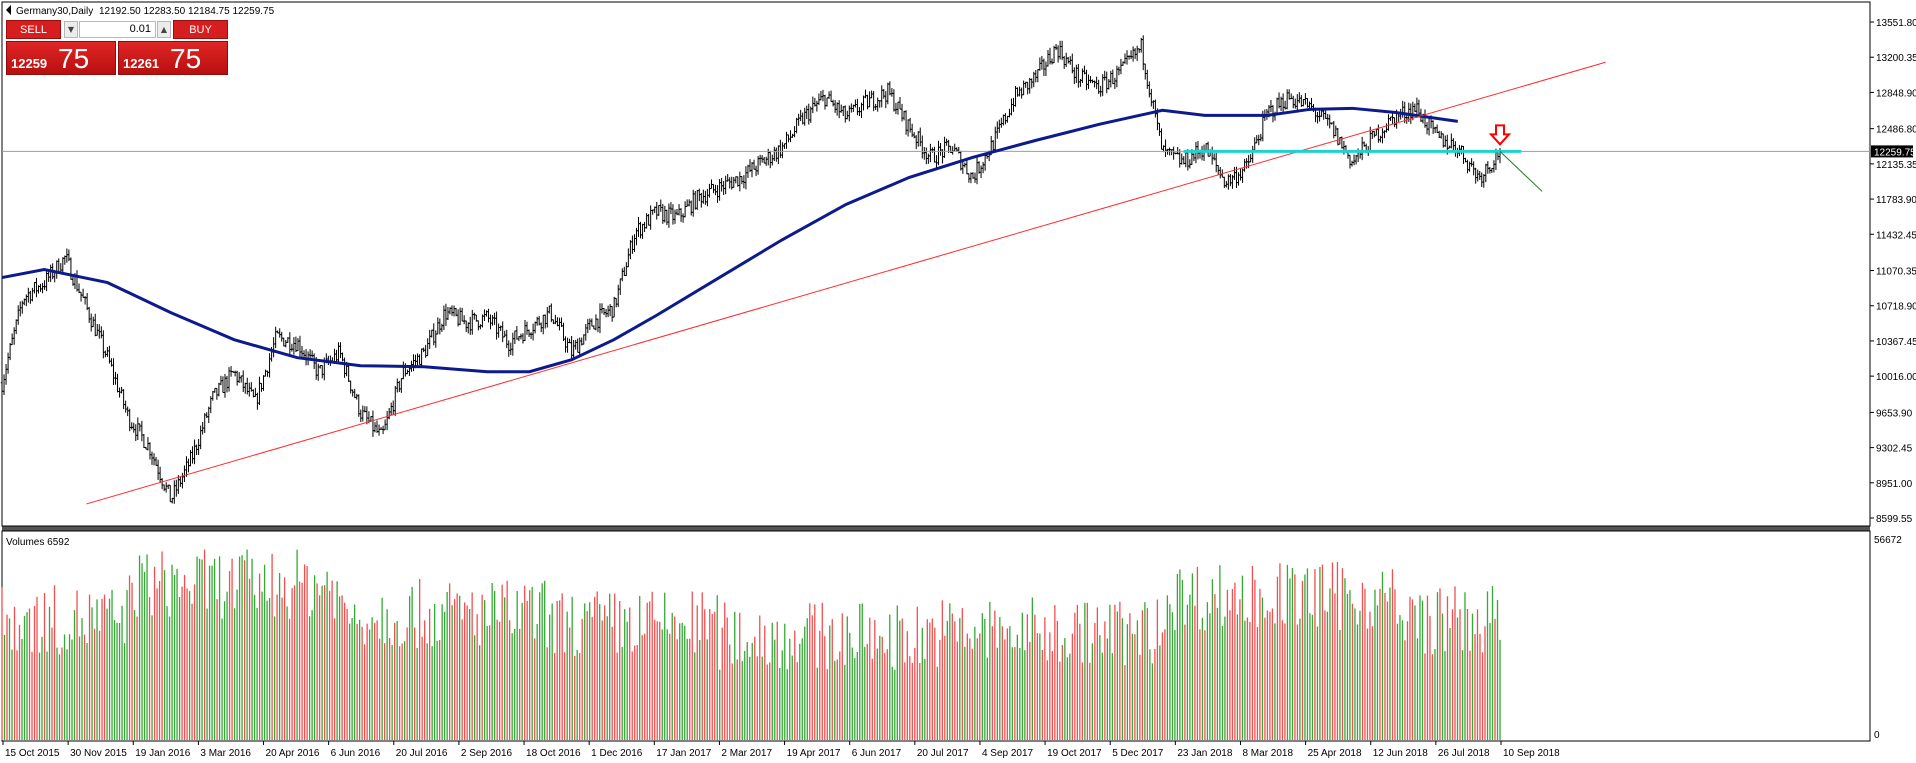 The width and height of the screenshot is (1916, 763). I want to click on one-click-trading-panel: SELL ▼ 0.01 ▲ BUY 12259 75 12261 75, so click(117, 48).